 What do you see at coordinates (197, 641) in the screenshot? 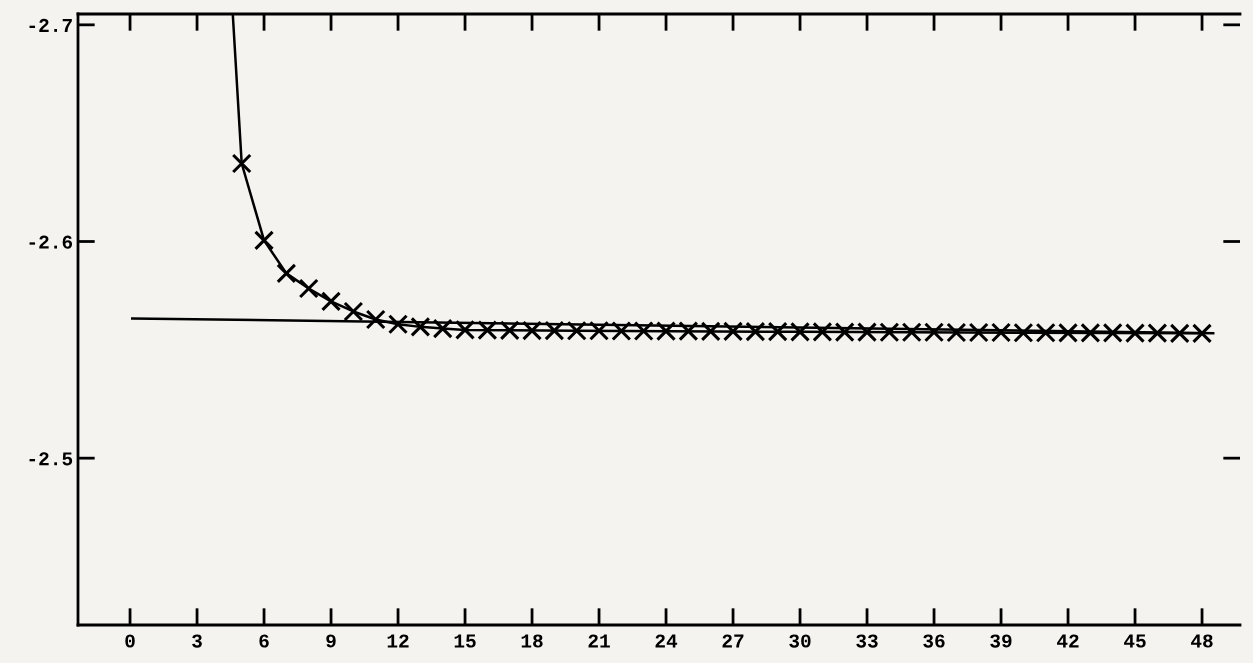
I see `x-tick-label: 3` at bounding box center [197, 641].